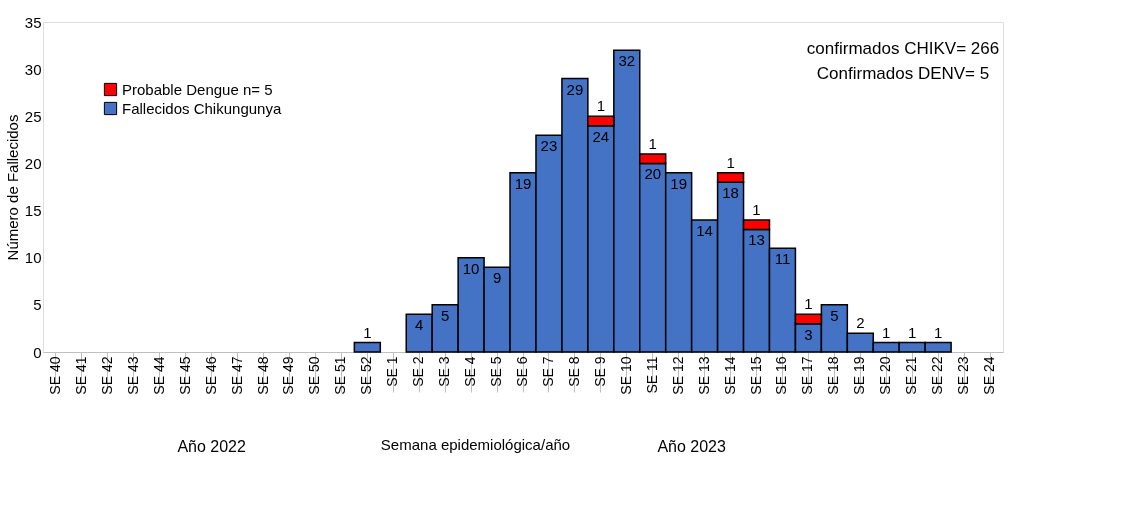  What do you see at coordinates (496, 371) in the screenshot?
I see `x-tick-label: SE 5` at bounding box center [496, 371].